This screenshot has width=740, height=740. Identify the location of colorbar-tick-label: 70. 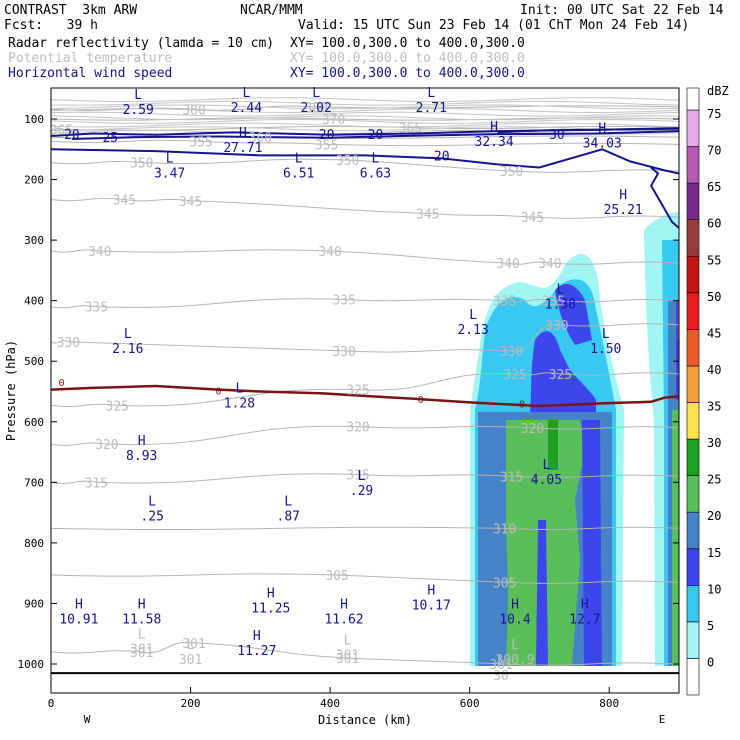
(714, 151).